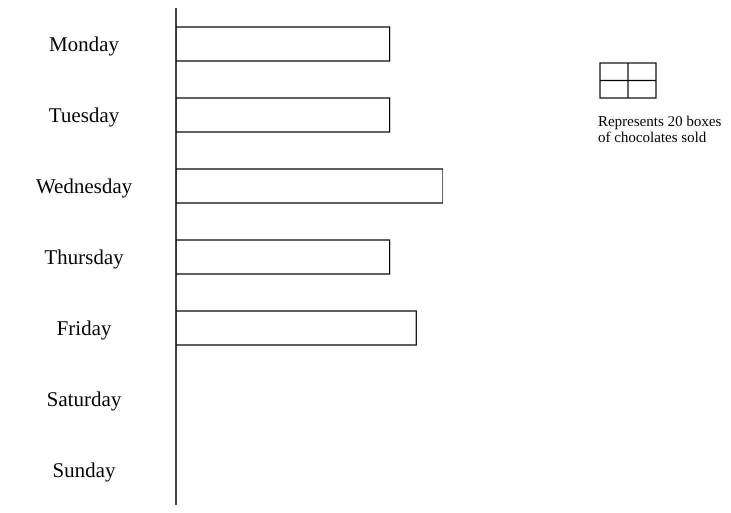 Image resolution: width=731 pixels, height=513 pixels. Describe the element at coordinates (84, 328) in the screenshot. I see `y-tick-label: Friday` at that location.